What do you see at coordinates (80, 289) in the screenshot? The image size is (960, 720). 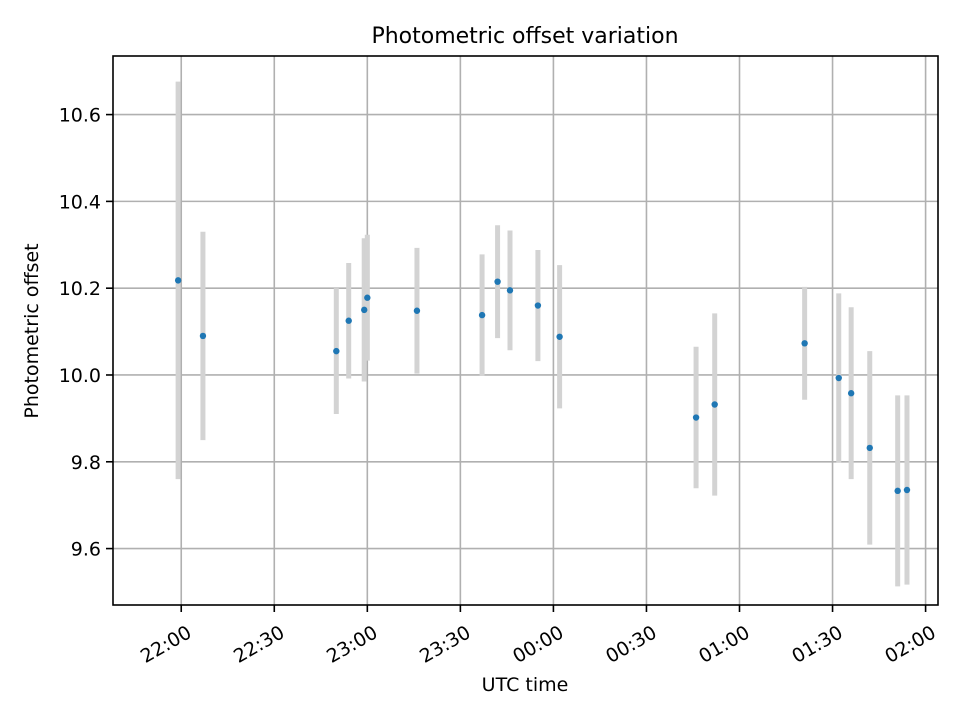 I see `y-tick-label: 10.2` at bounding box center [80, 289].